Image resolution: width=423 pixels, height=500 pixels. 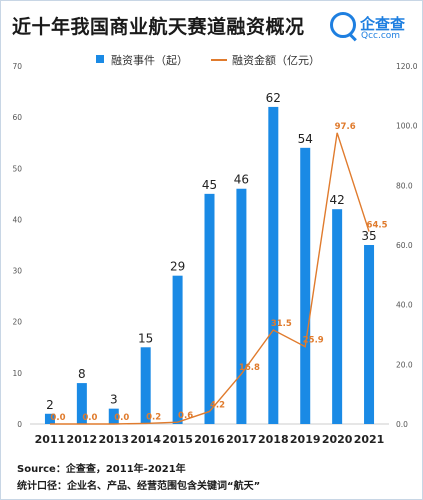 I want to click on chart-legend: 融资事件（起） 融资金额（亿元）, so click(x=211, y=60).